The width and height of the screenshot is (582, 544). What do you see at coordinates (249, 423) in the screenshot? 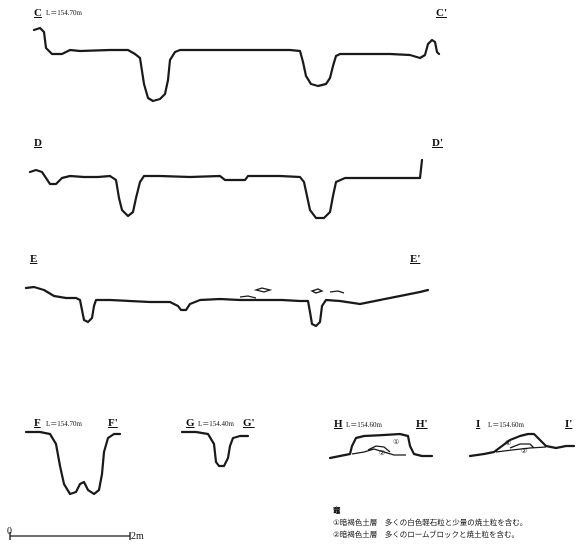
I see `label-G-end: G'` at bounding box center [249, 423].